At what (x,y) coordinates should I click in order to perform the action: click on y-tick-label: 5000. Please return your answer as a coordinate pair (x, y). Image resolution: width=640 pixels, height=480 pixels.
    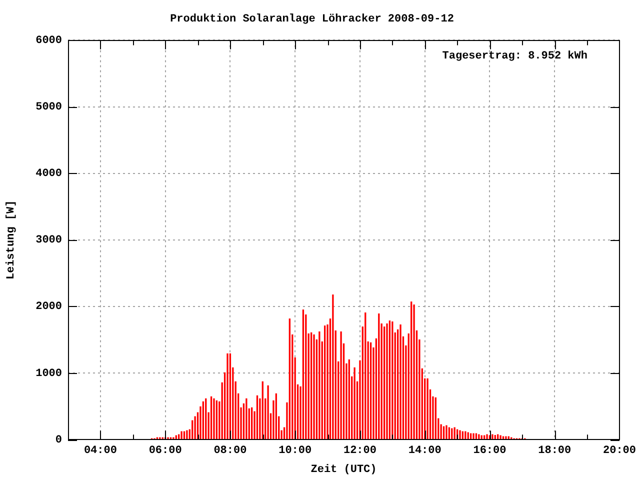
    Looking at the image, I should click on (49, 108).